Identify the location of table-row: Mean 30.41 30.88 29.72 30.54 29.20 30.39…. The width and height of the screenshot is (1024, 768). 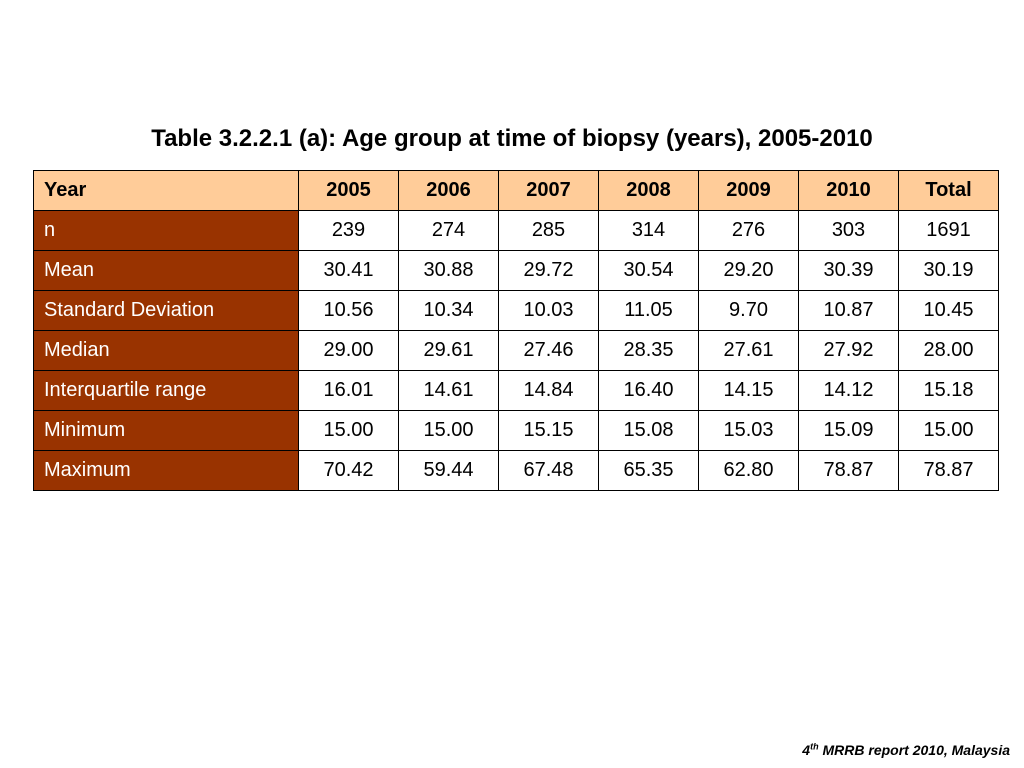
(516, 270).